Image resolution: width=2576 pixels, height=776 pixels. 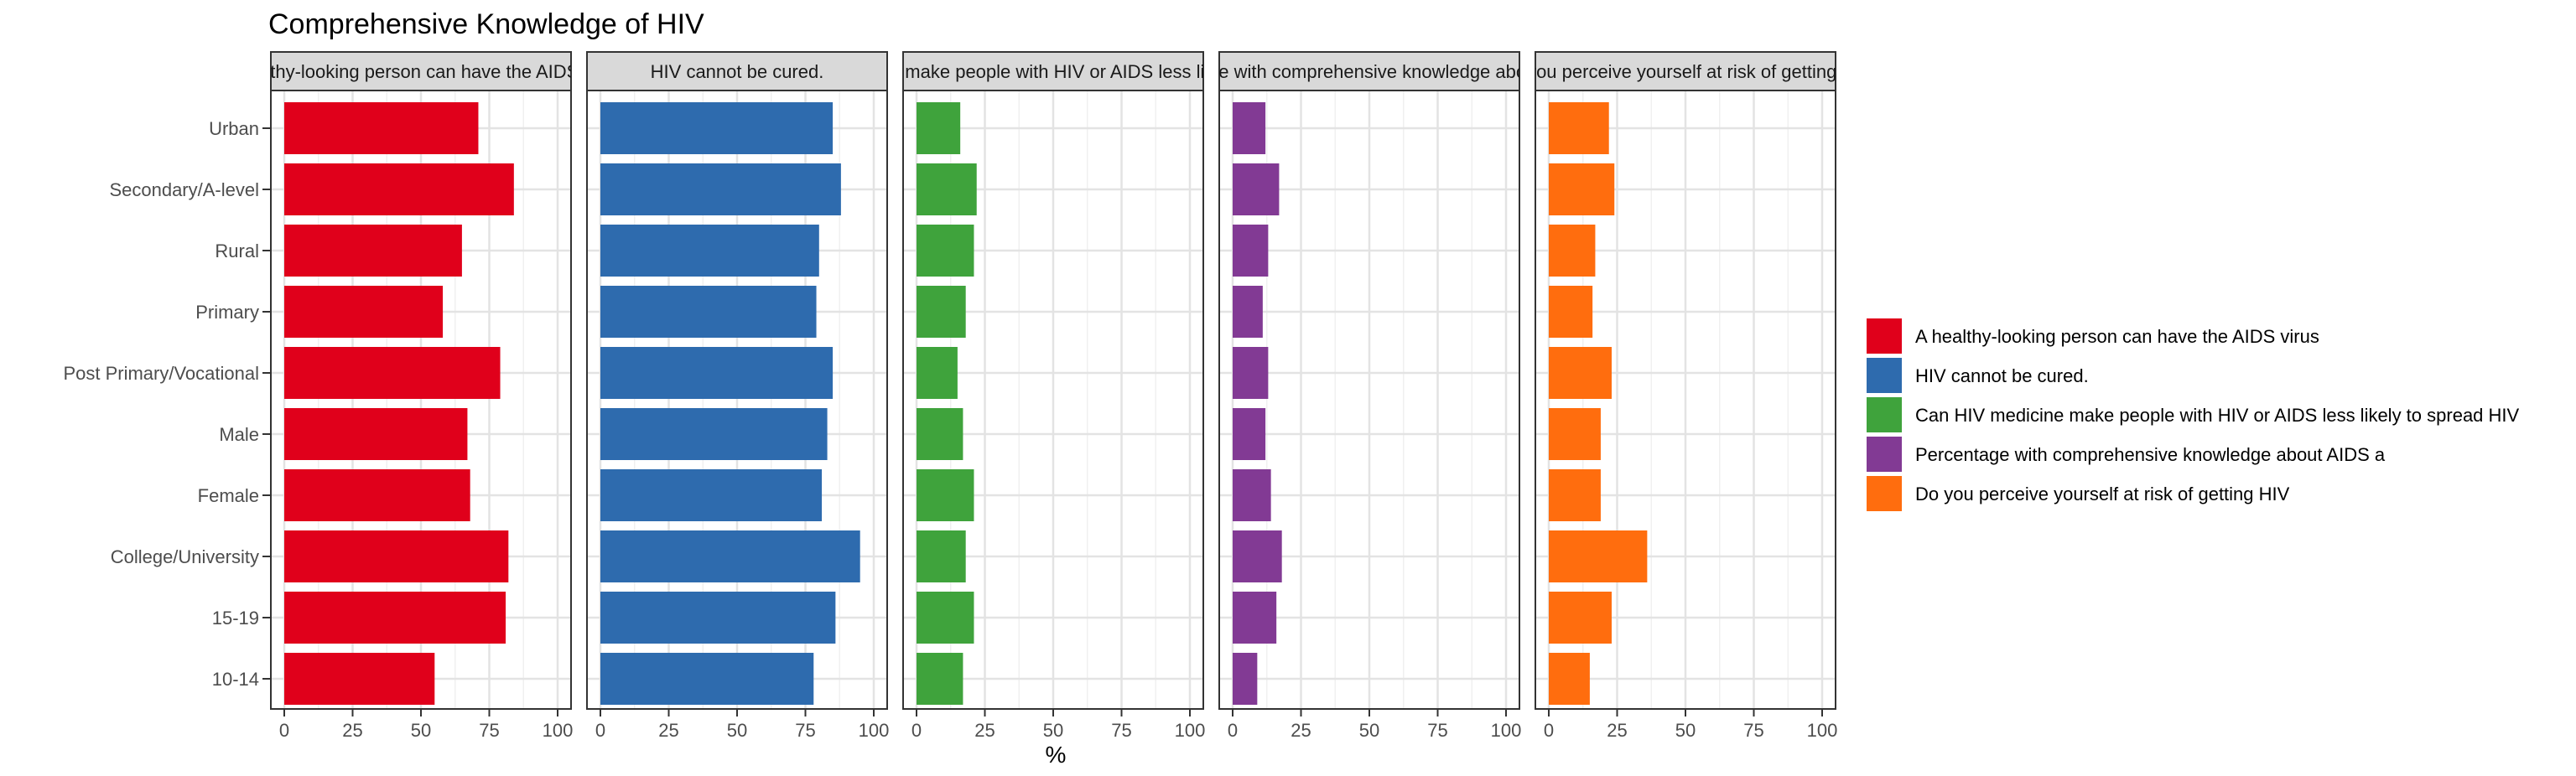 What do you see at coordinates (235, 679) in the screenshot?
I see `y-tick-label: 10-14` at bounding box center [235, 679].